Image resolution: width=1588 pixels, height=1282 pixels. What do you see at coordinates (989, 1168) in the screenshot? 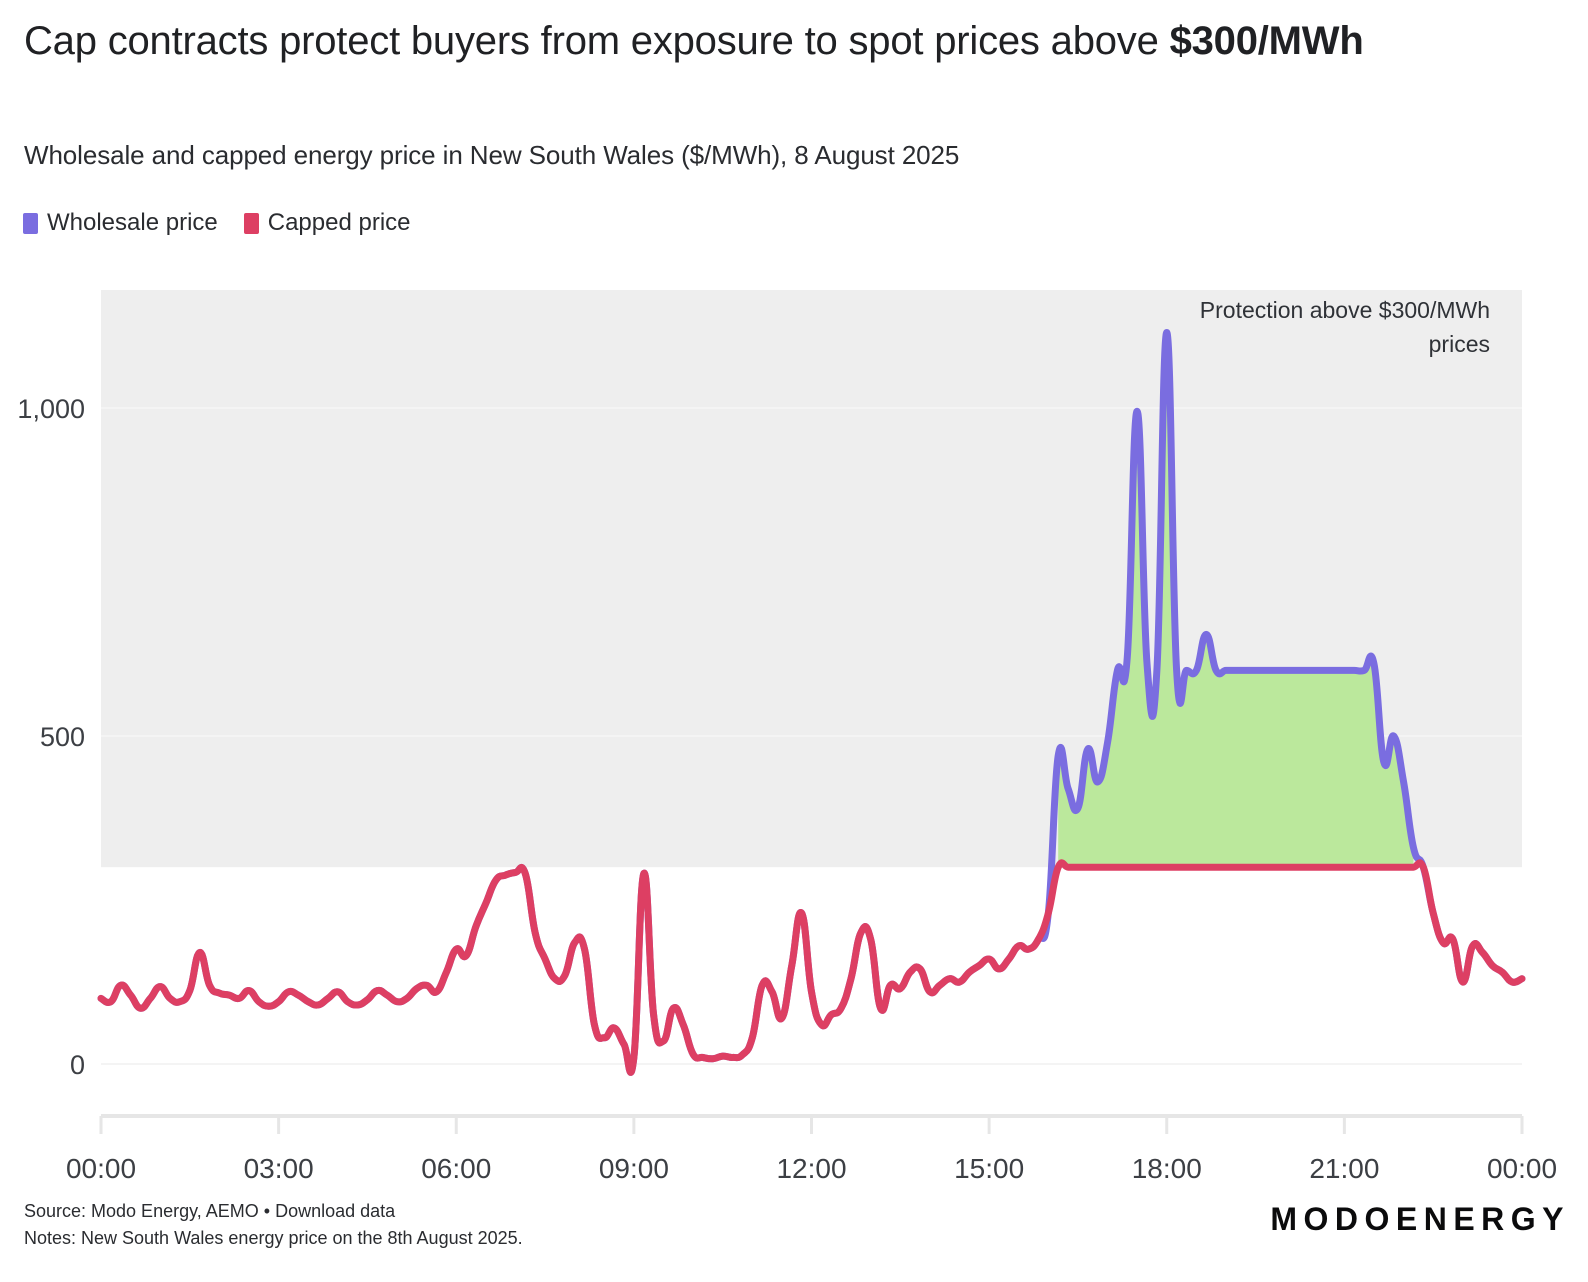
I see `x-axis-tick-label: 15:00` at bounding box center [989, 1168].